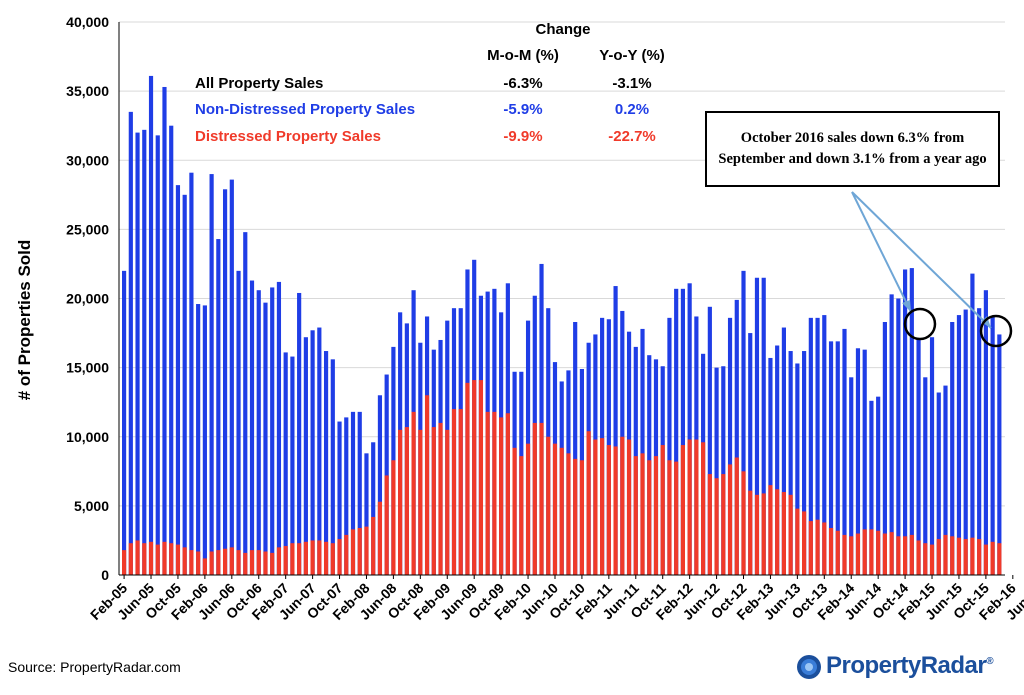  I want to click on y-axis-label: # of Properties Sold, so click(24, 320).